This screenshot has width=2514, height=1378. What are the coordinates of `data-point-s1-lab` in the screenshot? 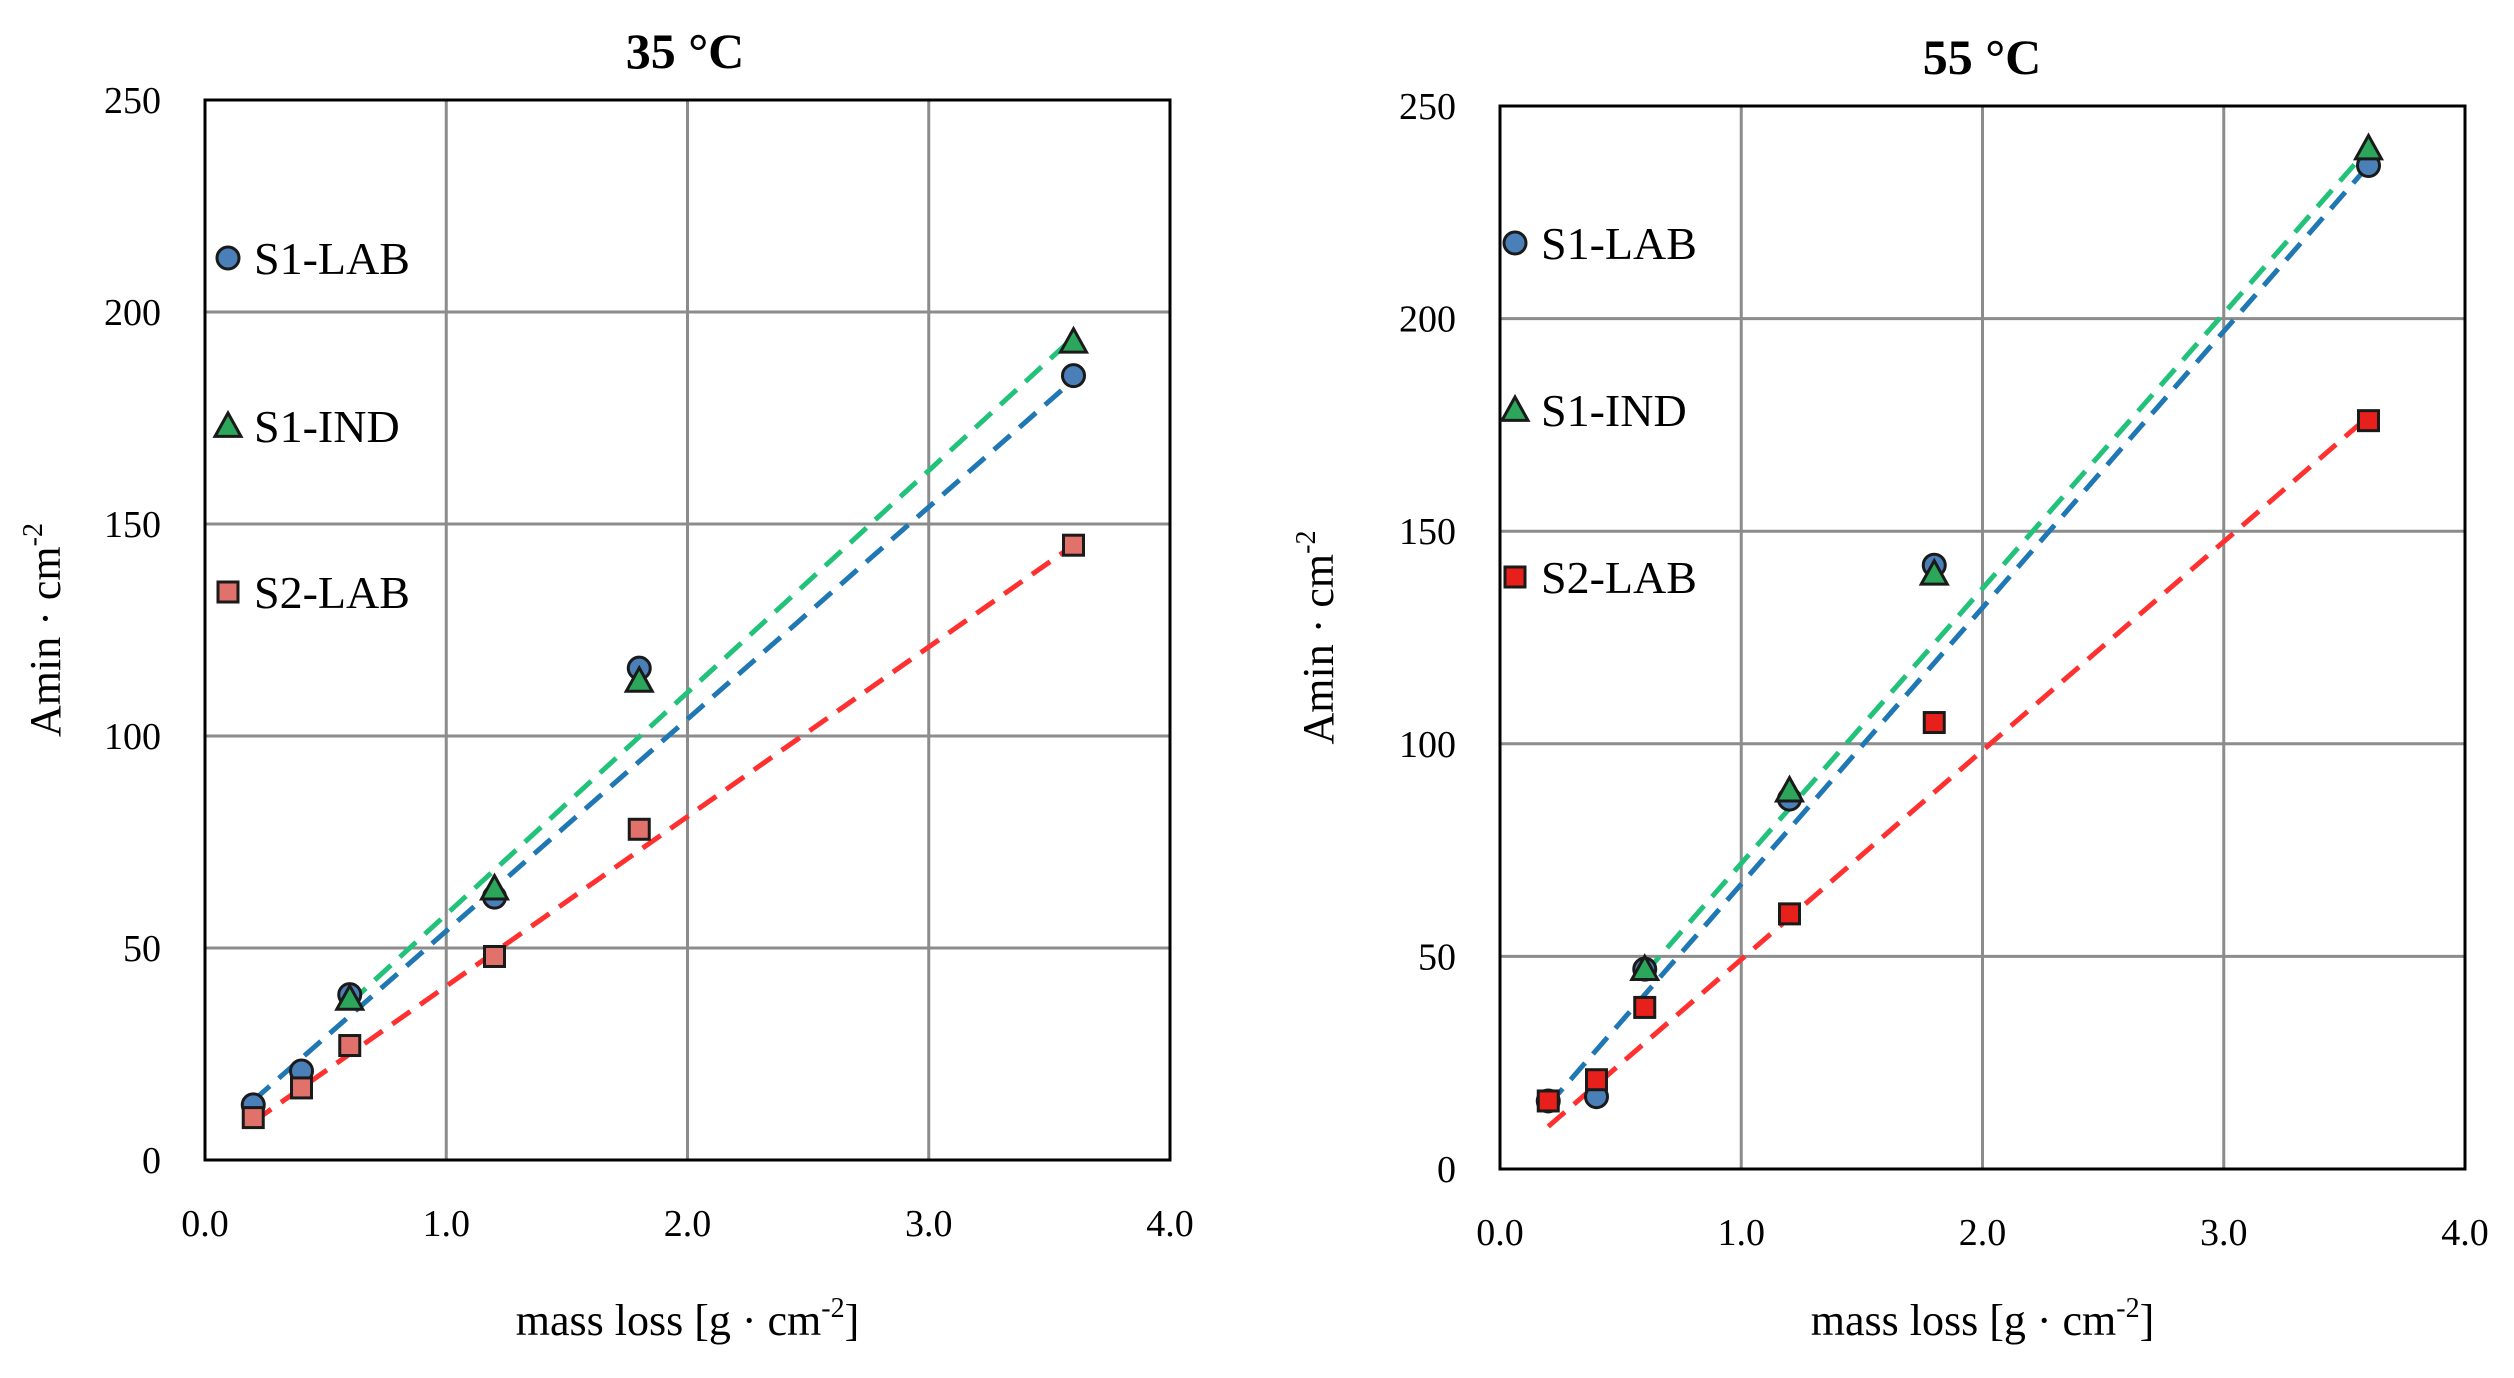 It's located at (1073, 376).